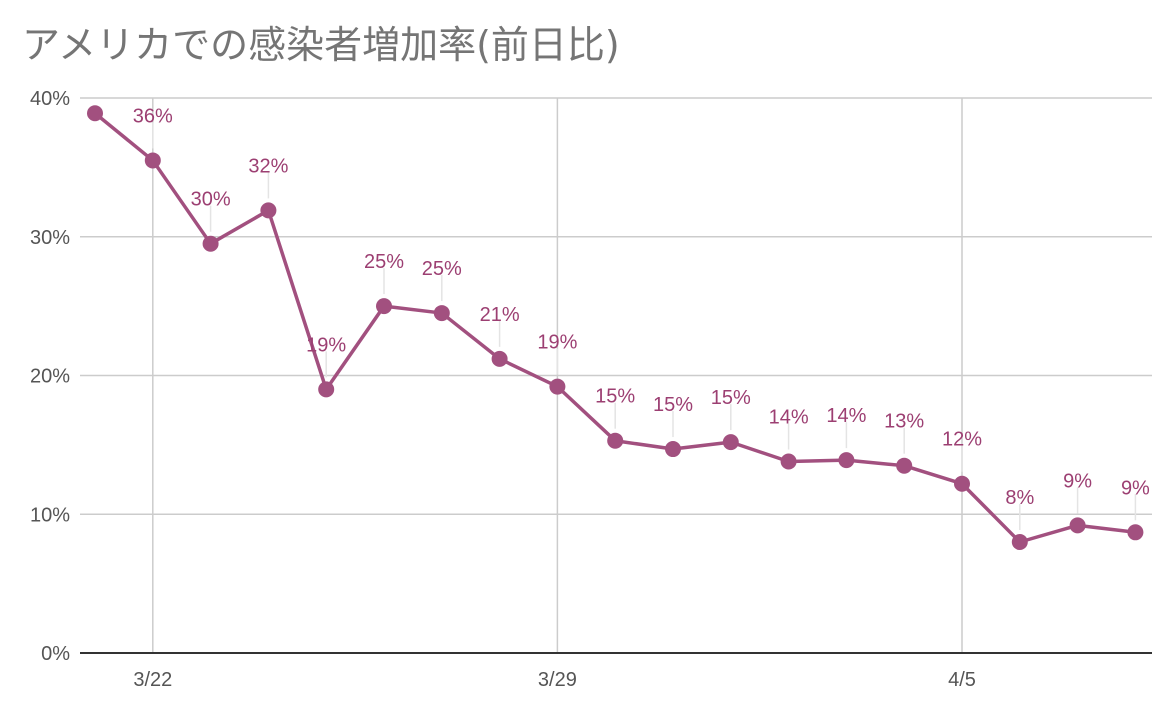 The image size is (1176, 720). What do you see at coordinates (153, 116) in the screenshot?
I see `data-label: 36%` at bounding box center [153, 116].